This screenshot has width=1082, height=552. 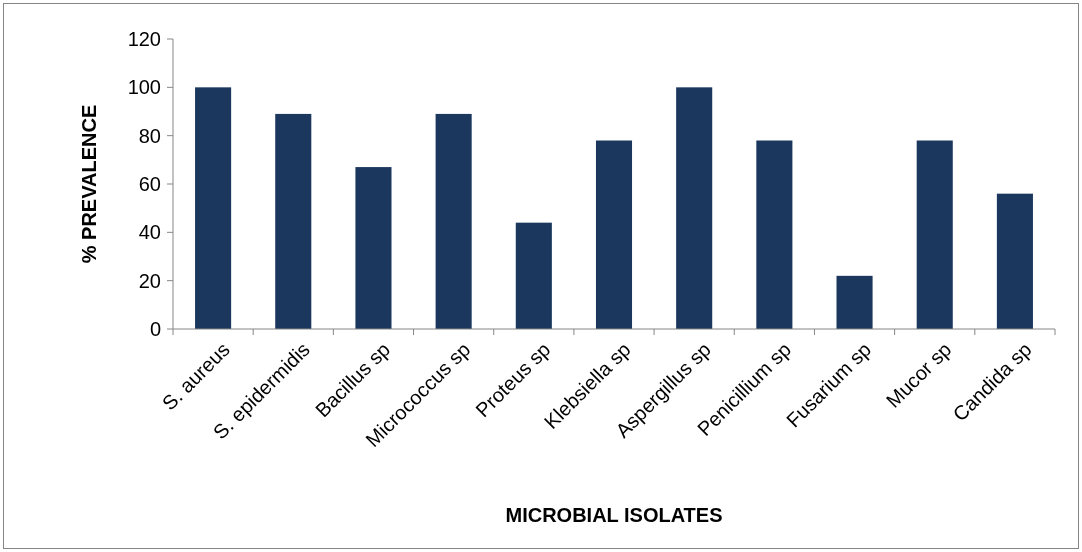 What do you see at coordinates (149, 135) in the screenshot?
I see `y-tick-label: 80` at bounding box center [149, 135].